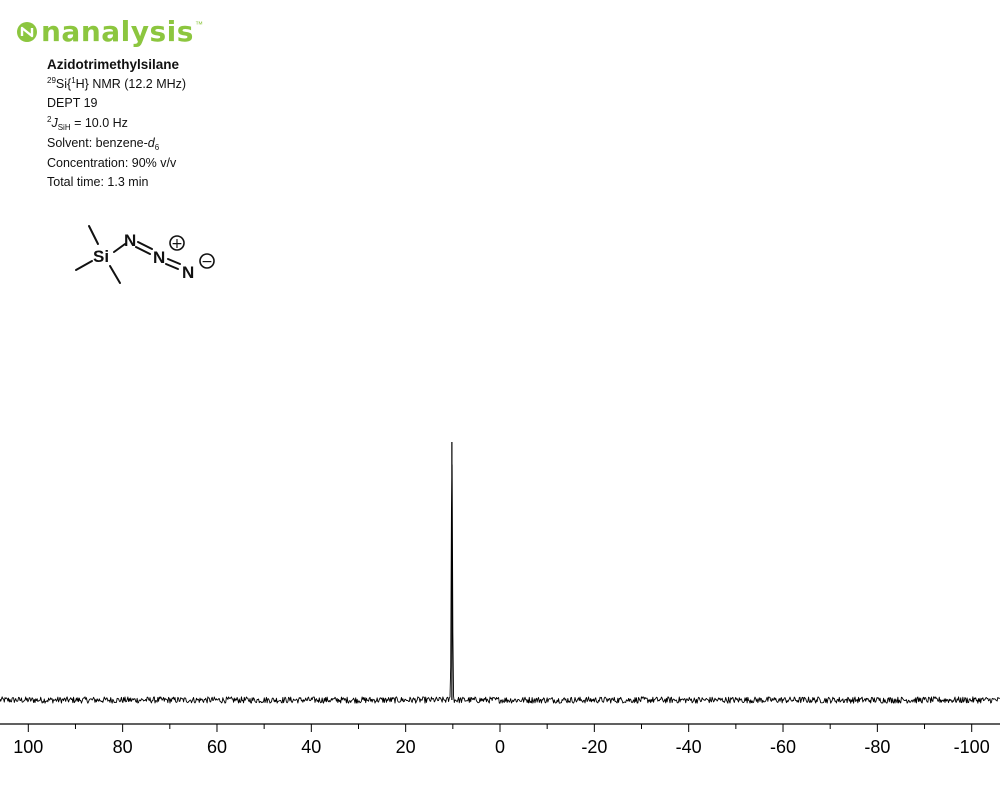 The image size is (1000, 786). I want to click on solvent-subscript: 6, so click(157, 147).